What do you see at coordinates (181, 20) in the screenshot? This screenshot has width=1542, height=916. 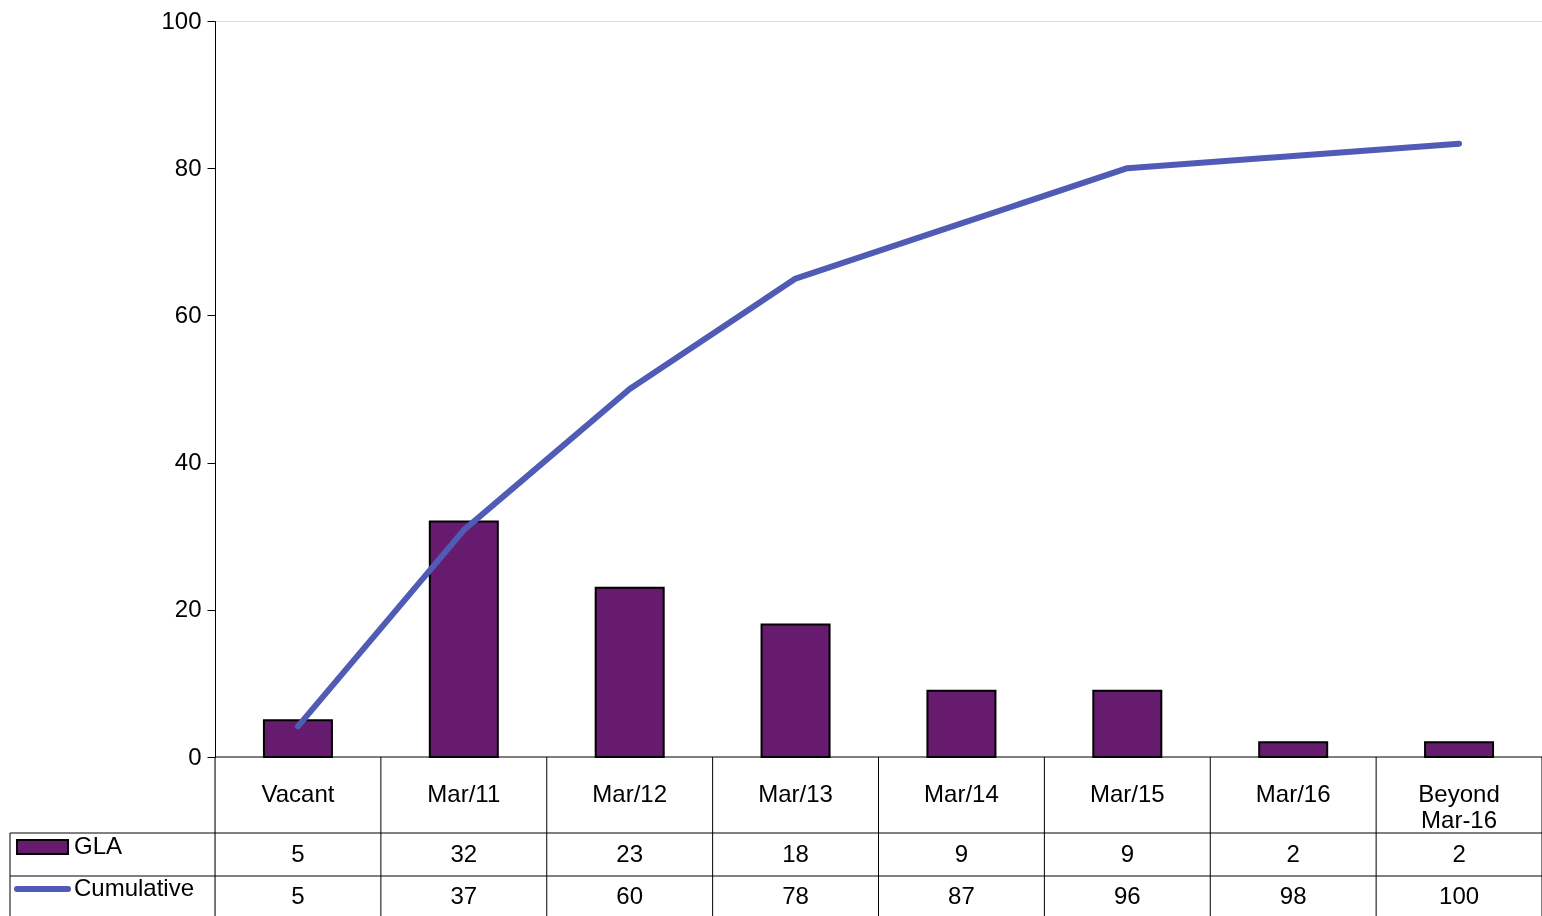 I see `y-tick-label: 100` at bounding box center [181, 20].